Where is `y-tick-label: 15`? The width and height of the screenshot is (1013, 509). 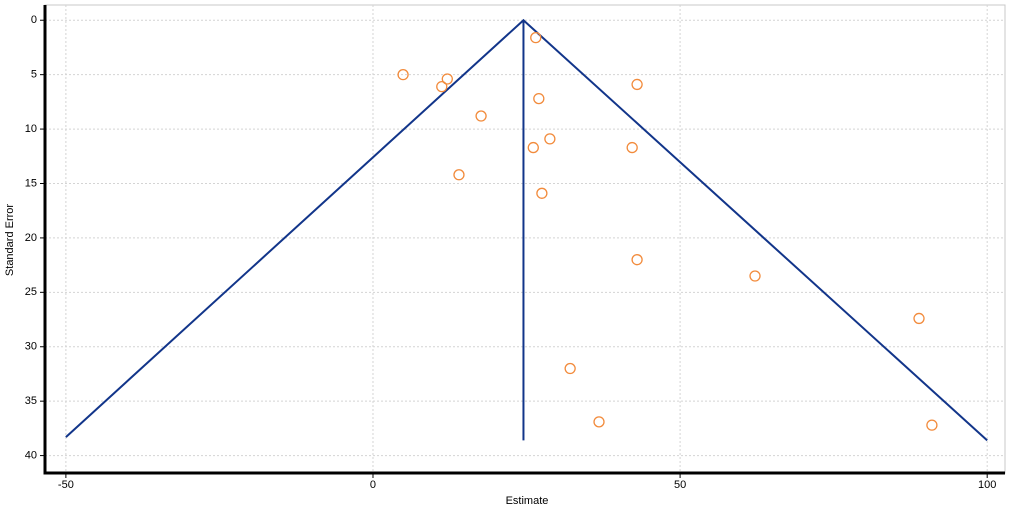
y-tick-label: 15 is located at coordinates (31, 183).